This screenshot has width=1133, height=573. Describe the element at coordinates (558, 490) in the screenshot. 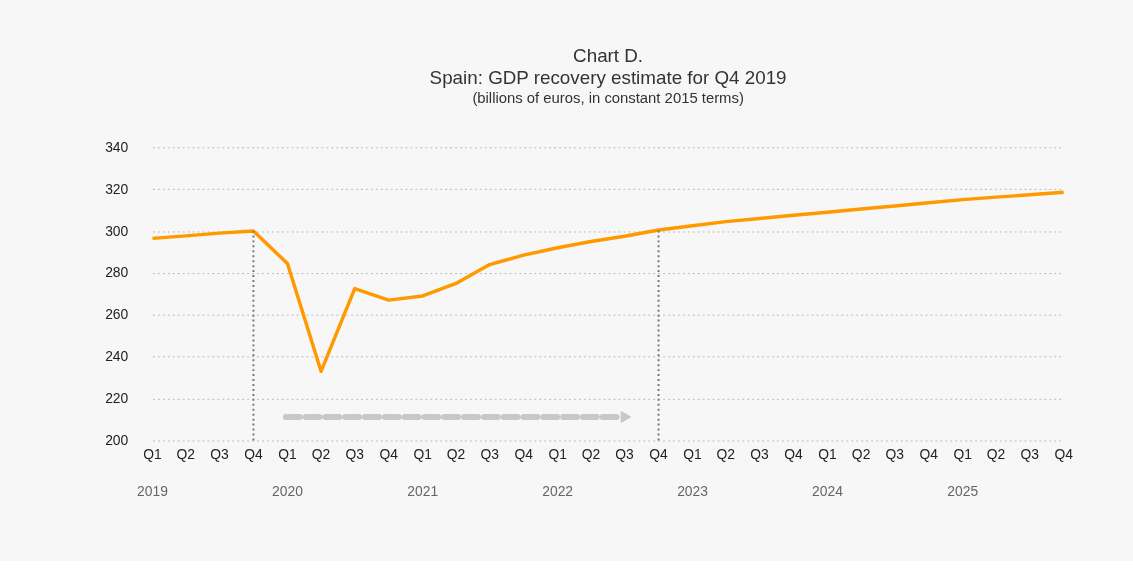

I see `text: 2022` at that location.